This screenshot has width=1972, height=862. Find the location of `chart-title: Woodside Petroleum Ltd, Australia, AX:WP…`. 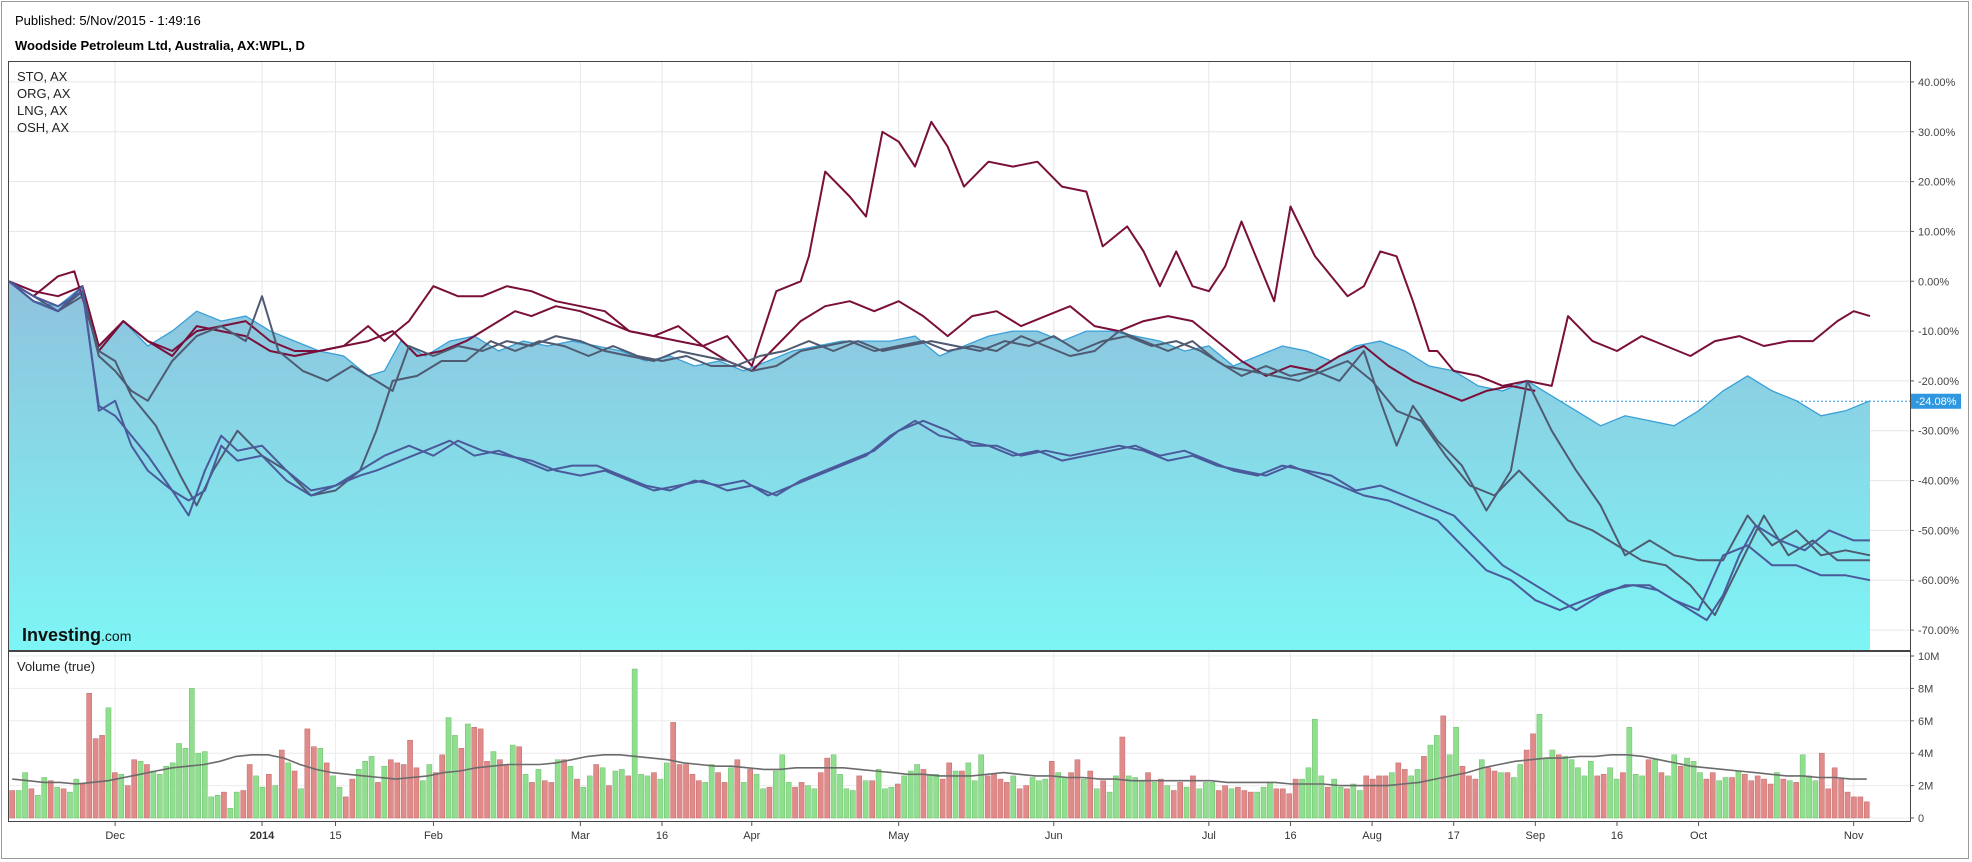

chart-title: Woodside Petroleum Ltd, Australia, AX:WP… is located at coordinates (160, 45).